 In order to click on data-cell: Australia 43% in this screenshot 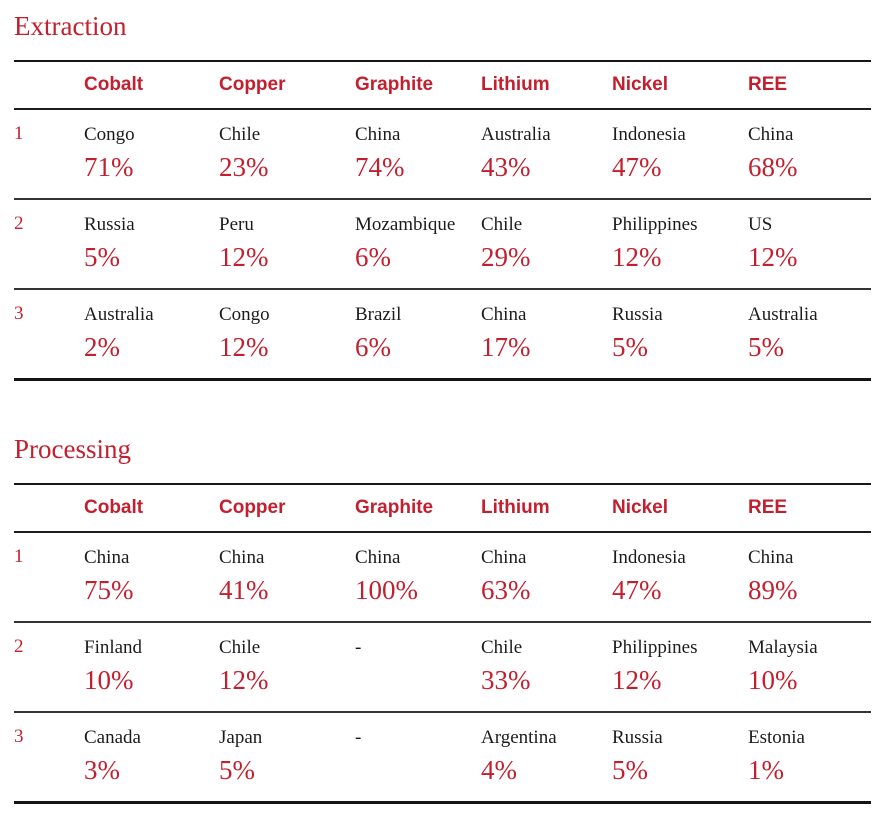, I will do `click(546, 154)`.